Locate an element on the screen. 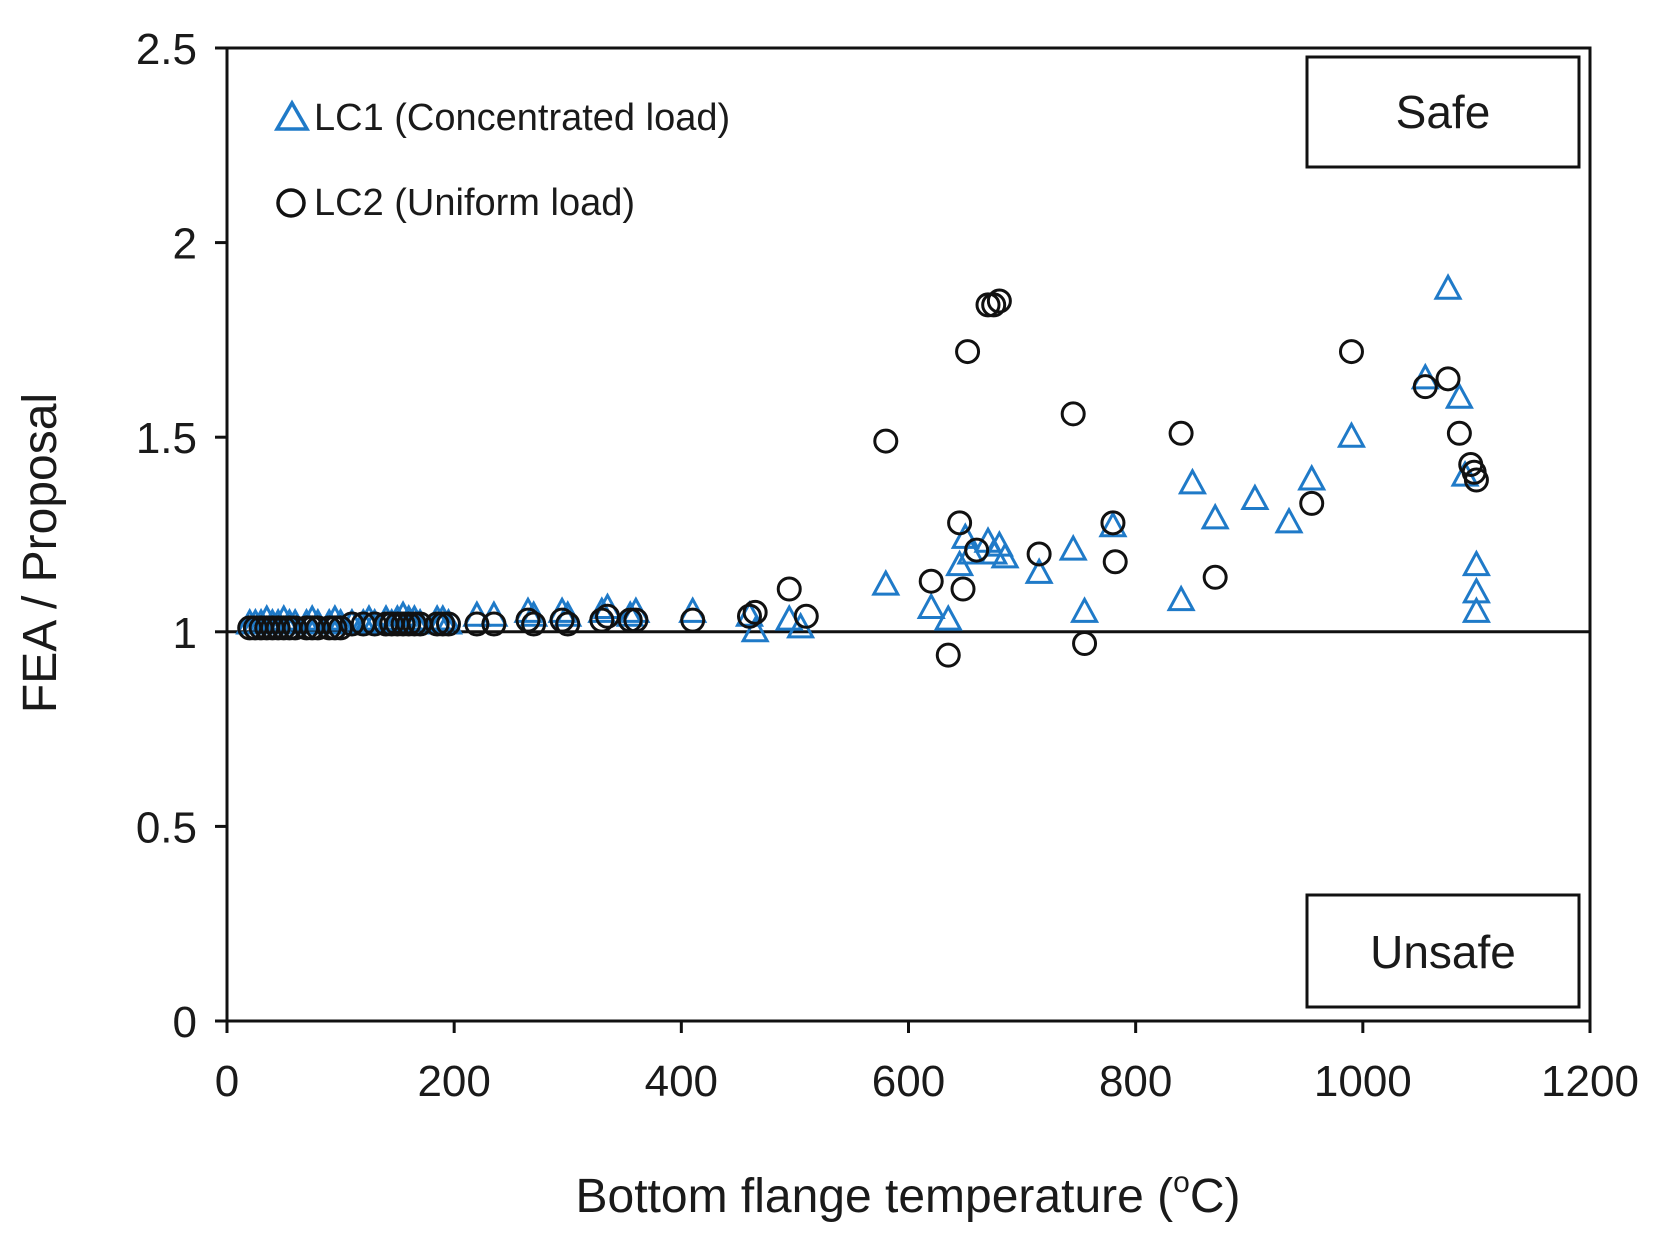 The height and width of the screenshot is (1244, 1670). x-axis-title-end: C) is located at coordinates (1215, 1196).